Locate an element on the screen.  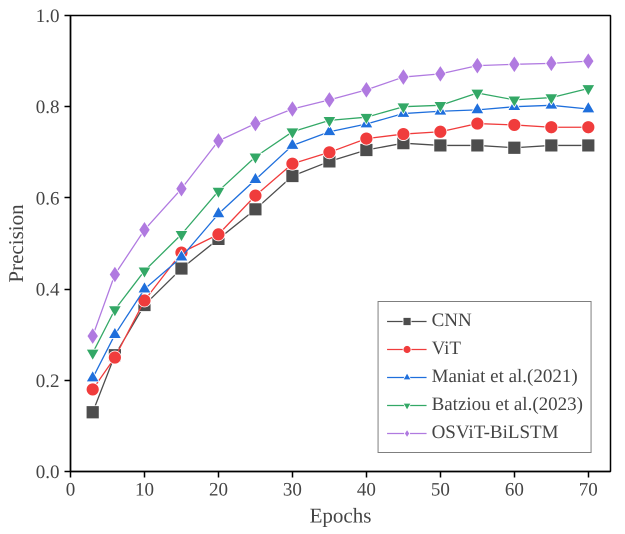
legend-label: ViT is located at coordinates (447, 349).